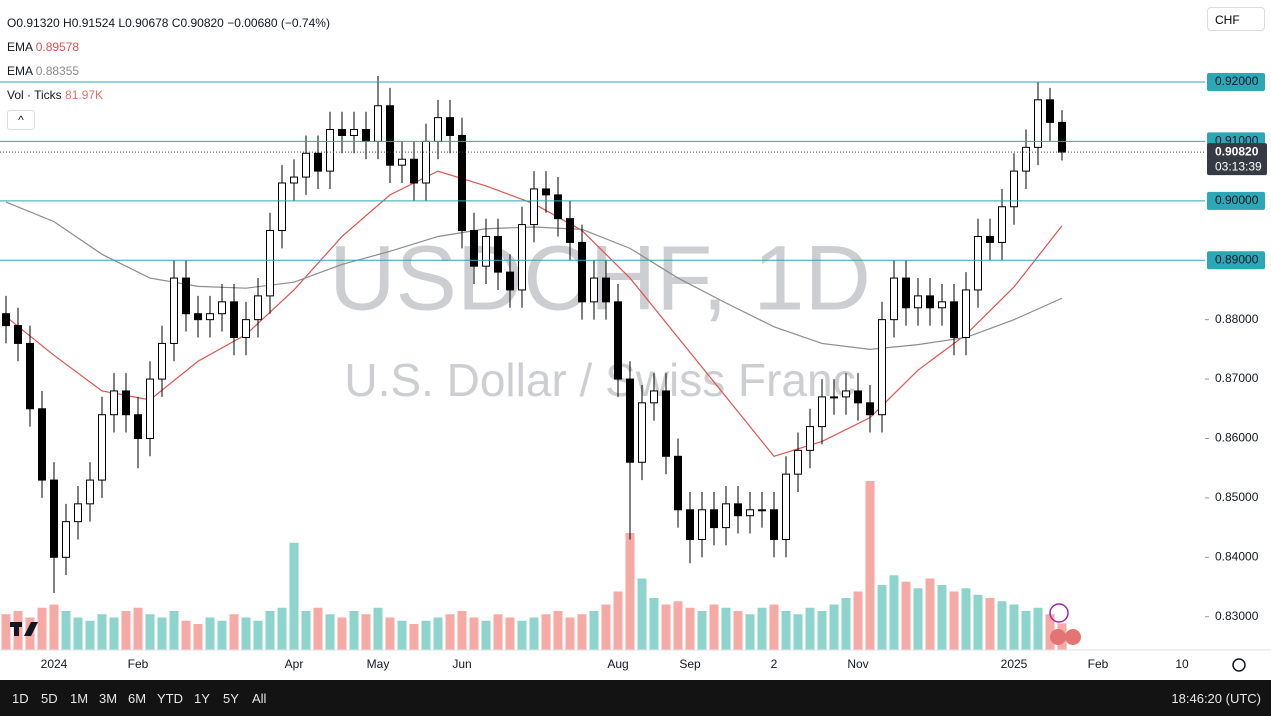 The width and height of the screenshot is (1271, 716). I want to click on last-price-box, so click(1237, 159).